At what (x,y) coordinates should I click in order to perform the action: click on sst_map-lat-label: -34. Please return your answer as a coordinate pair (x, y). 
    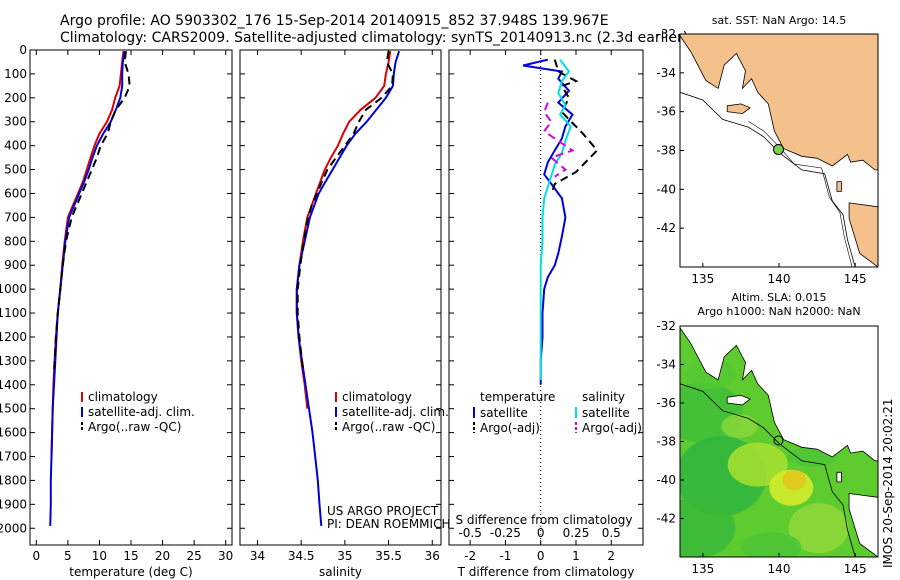
    Looking at the image, I should click on (666, 73).